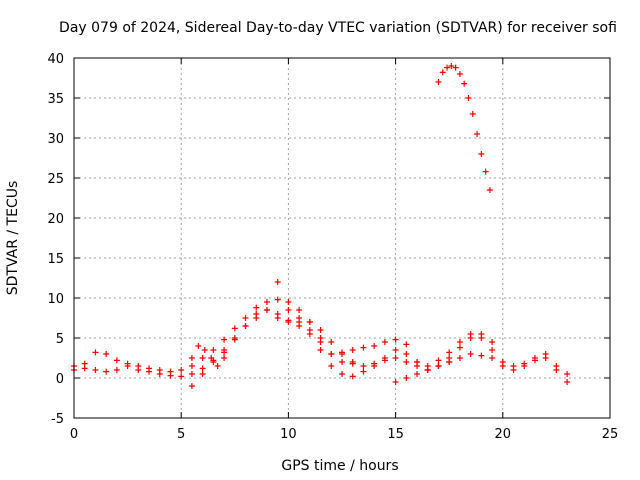  I want to click on series-track-e, so click(363, 326).